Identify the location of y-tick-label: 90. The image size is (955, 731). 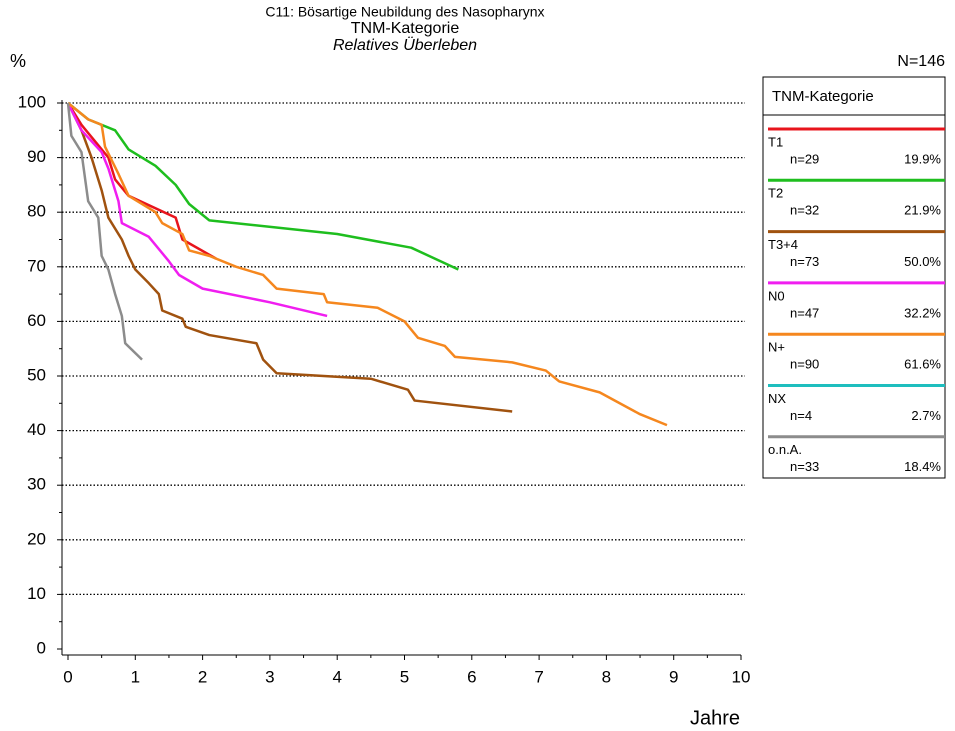
(36, 156).